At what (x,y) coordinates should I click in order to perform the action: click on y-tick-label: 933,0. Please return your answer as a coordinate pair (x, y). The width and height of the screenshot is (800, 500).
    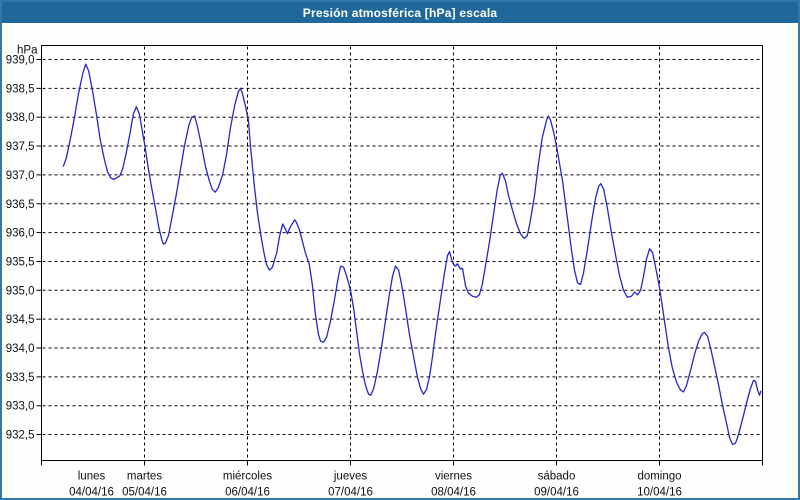
    Looking at the image, I should click on (20, 407).